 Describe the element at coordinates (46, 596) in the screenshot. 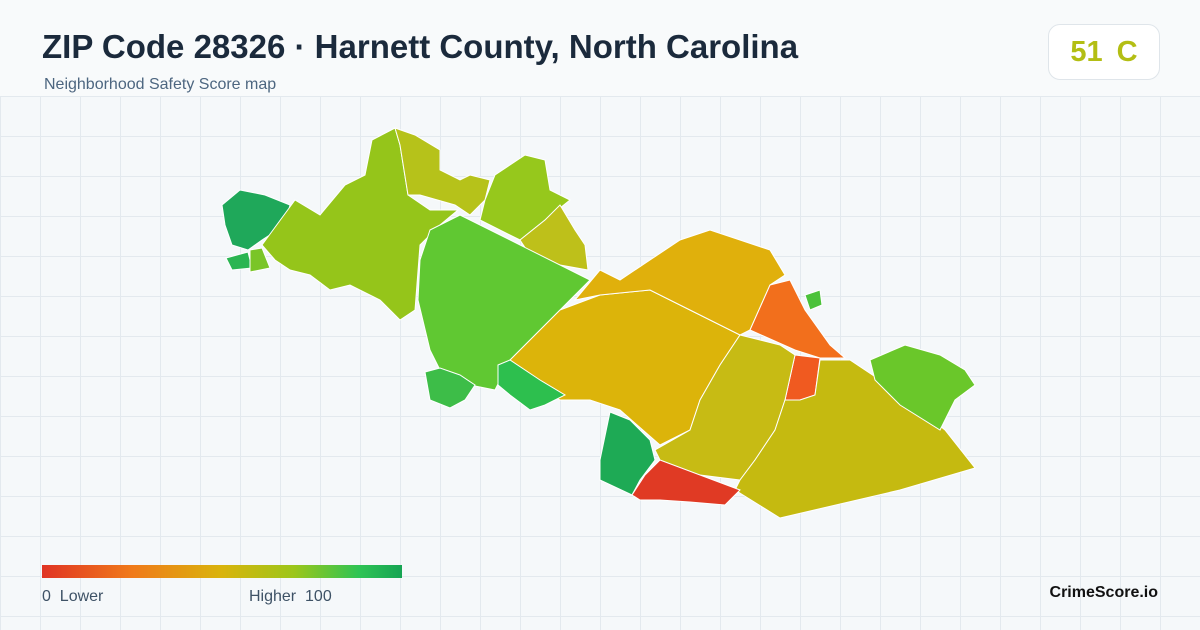

I see `legend-min-value: 0` at that location.